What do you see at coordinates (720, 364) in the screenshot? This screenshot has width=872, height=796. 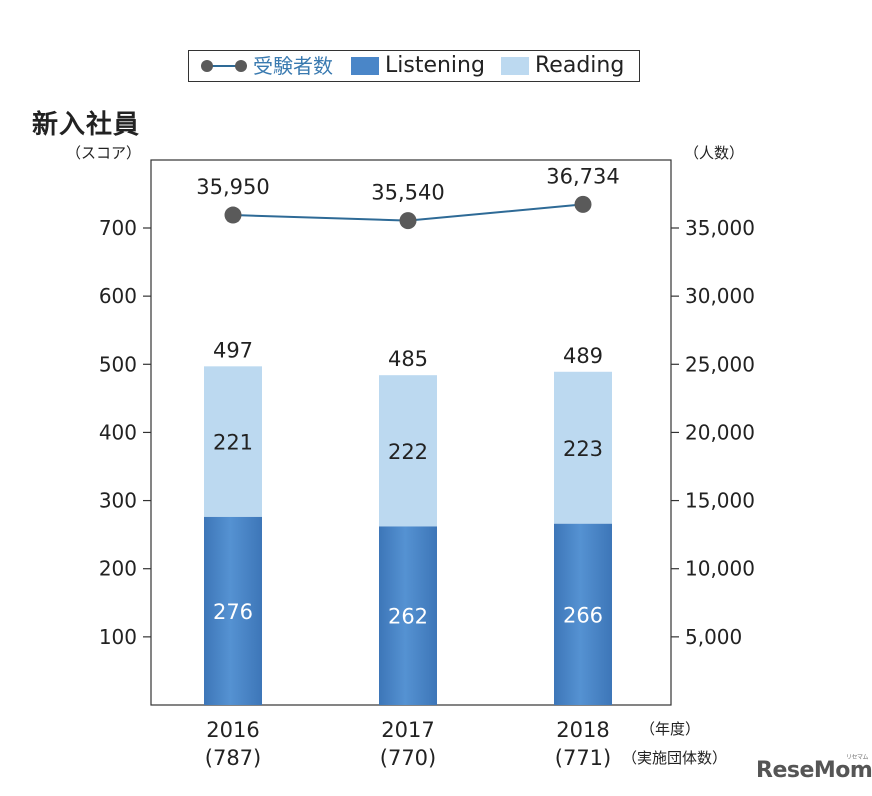 I see `y-right-tick-label-25000: 25,000` at bounding box center [720, 364].